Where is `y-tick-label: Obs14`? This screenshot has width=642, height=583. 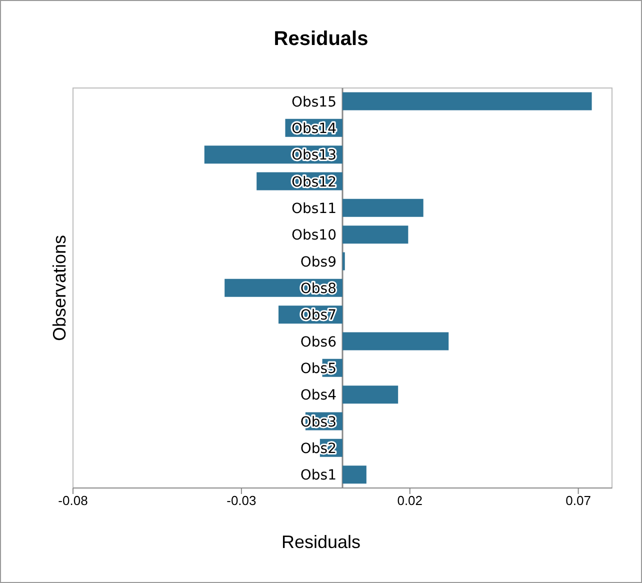
y-tick-label: Obs14 is located at coordinates (314, 129).